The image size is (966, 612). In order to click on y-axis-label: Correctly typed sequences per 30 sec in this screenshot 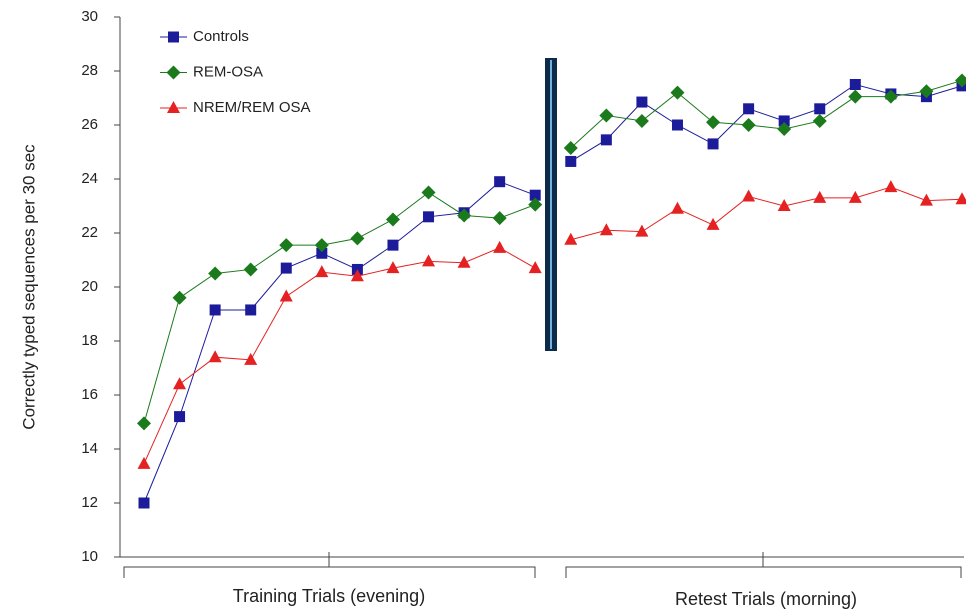, I will do `click(28, 287)`.